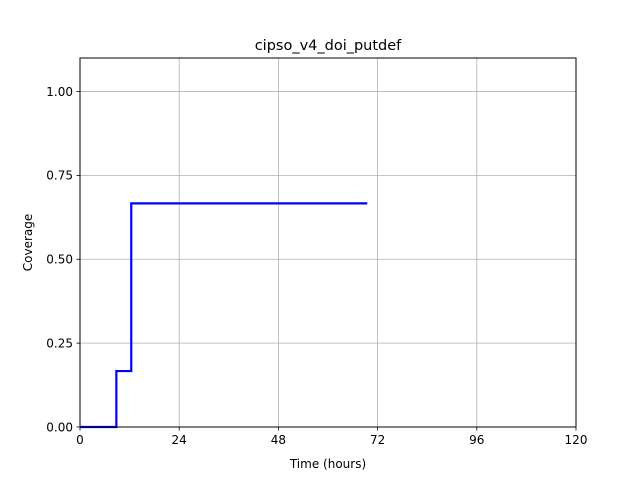  What do you see at coordinates (59, 343) in the screenshot?
I see `y-tick-label: 0.25` at bounding box center [59, 343].